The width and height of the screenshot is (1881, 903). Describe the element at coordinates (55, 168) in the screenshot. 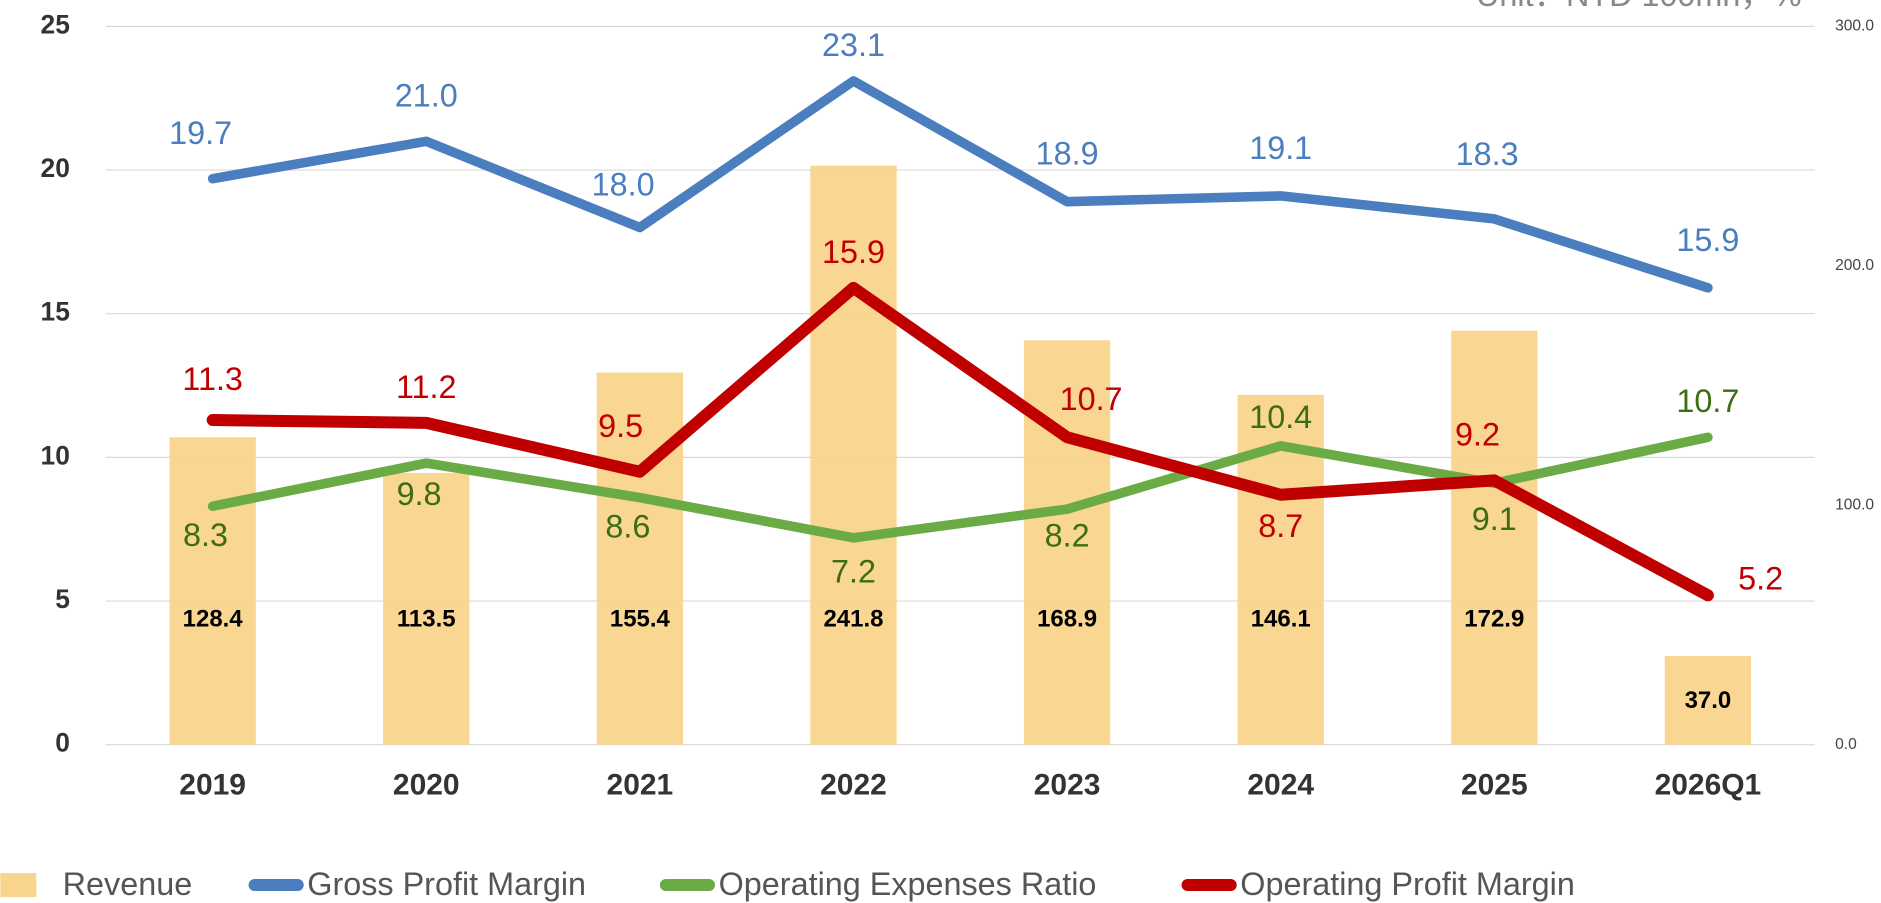

I see `y-tick-label: 20` at that location.